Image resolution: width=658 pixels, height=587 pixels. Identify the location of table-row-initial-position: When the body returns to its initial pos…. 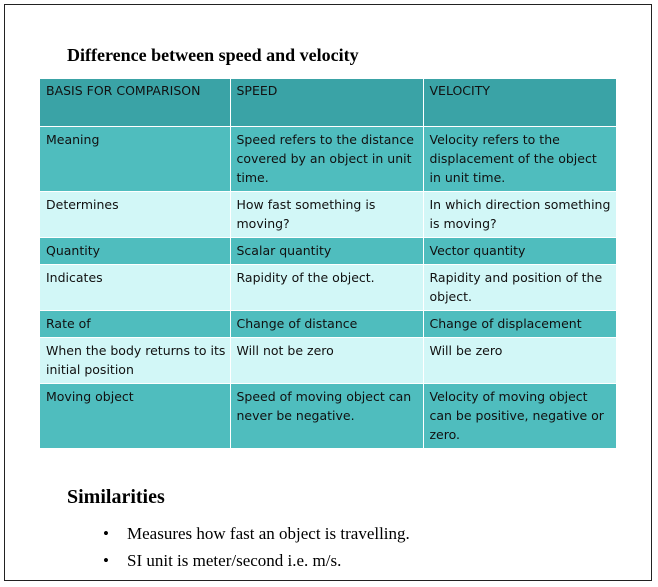
(328, 360).